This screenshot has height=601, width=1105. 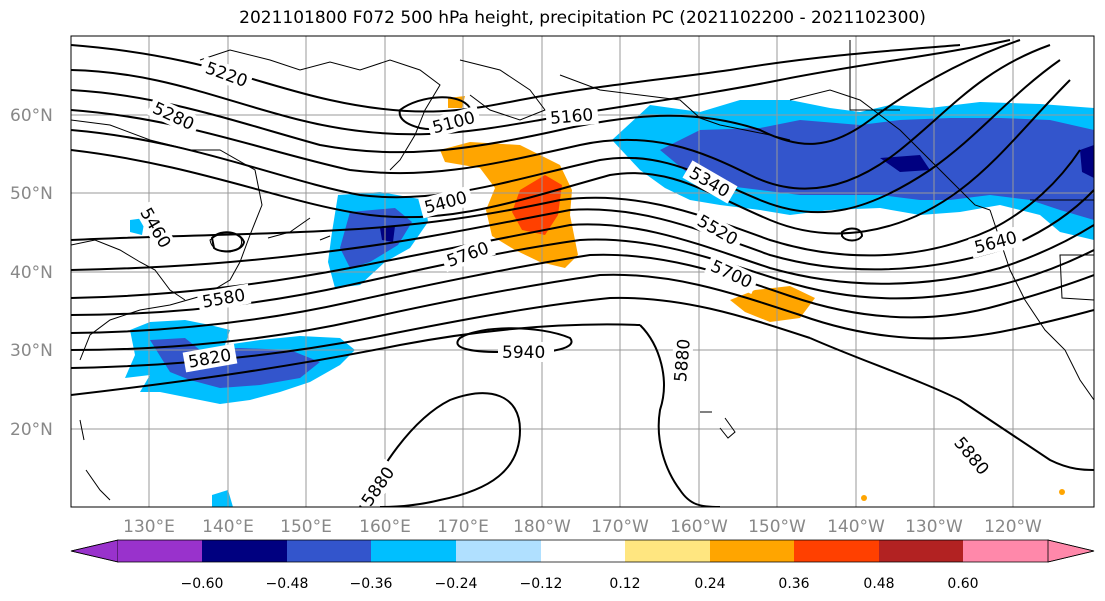 I want to click on contour-label: 5160, so click(x=571, y=117).